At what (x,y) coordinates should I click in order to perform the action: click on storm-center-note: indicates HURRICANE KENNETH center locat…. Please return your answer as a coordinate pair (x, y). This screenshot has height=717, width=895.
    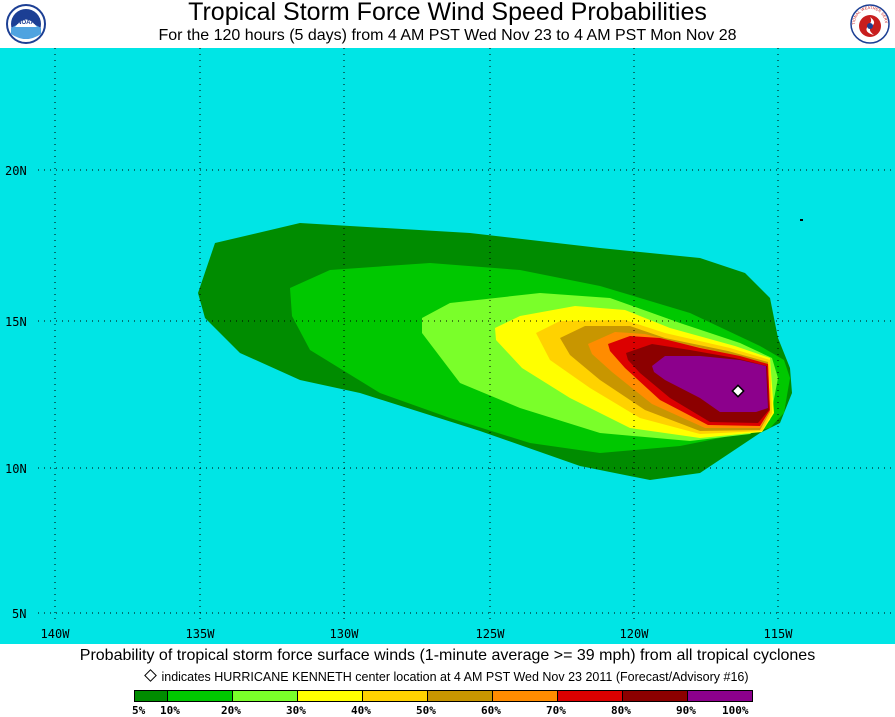
    Looking at the image, I should click on (447, 677).